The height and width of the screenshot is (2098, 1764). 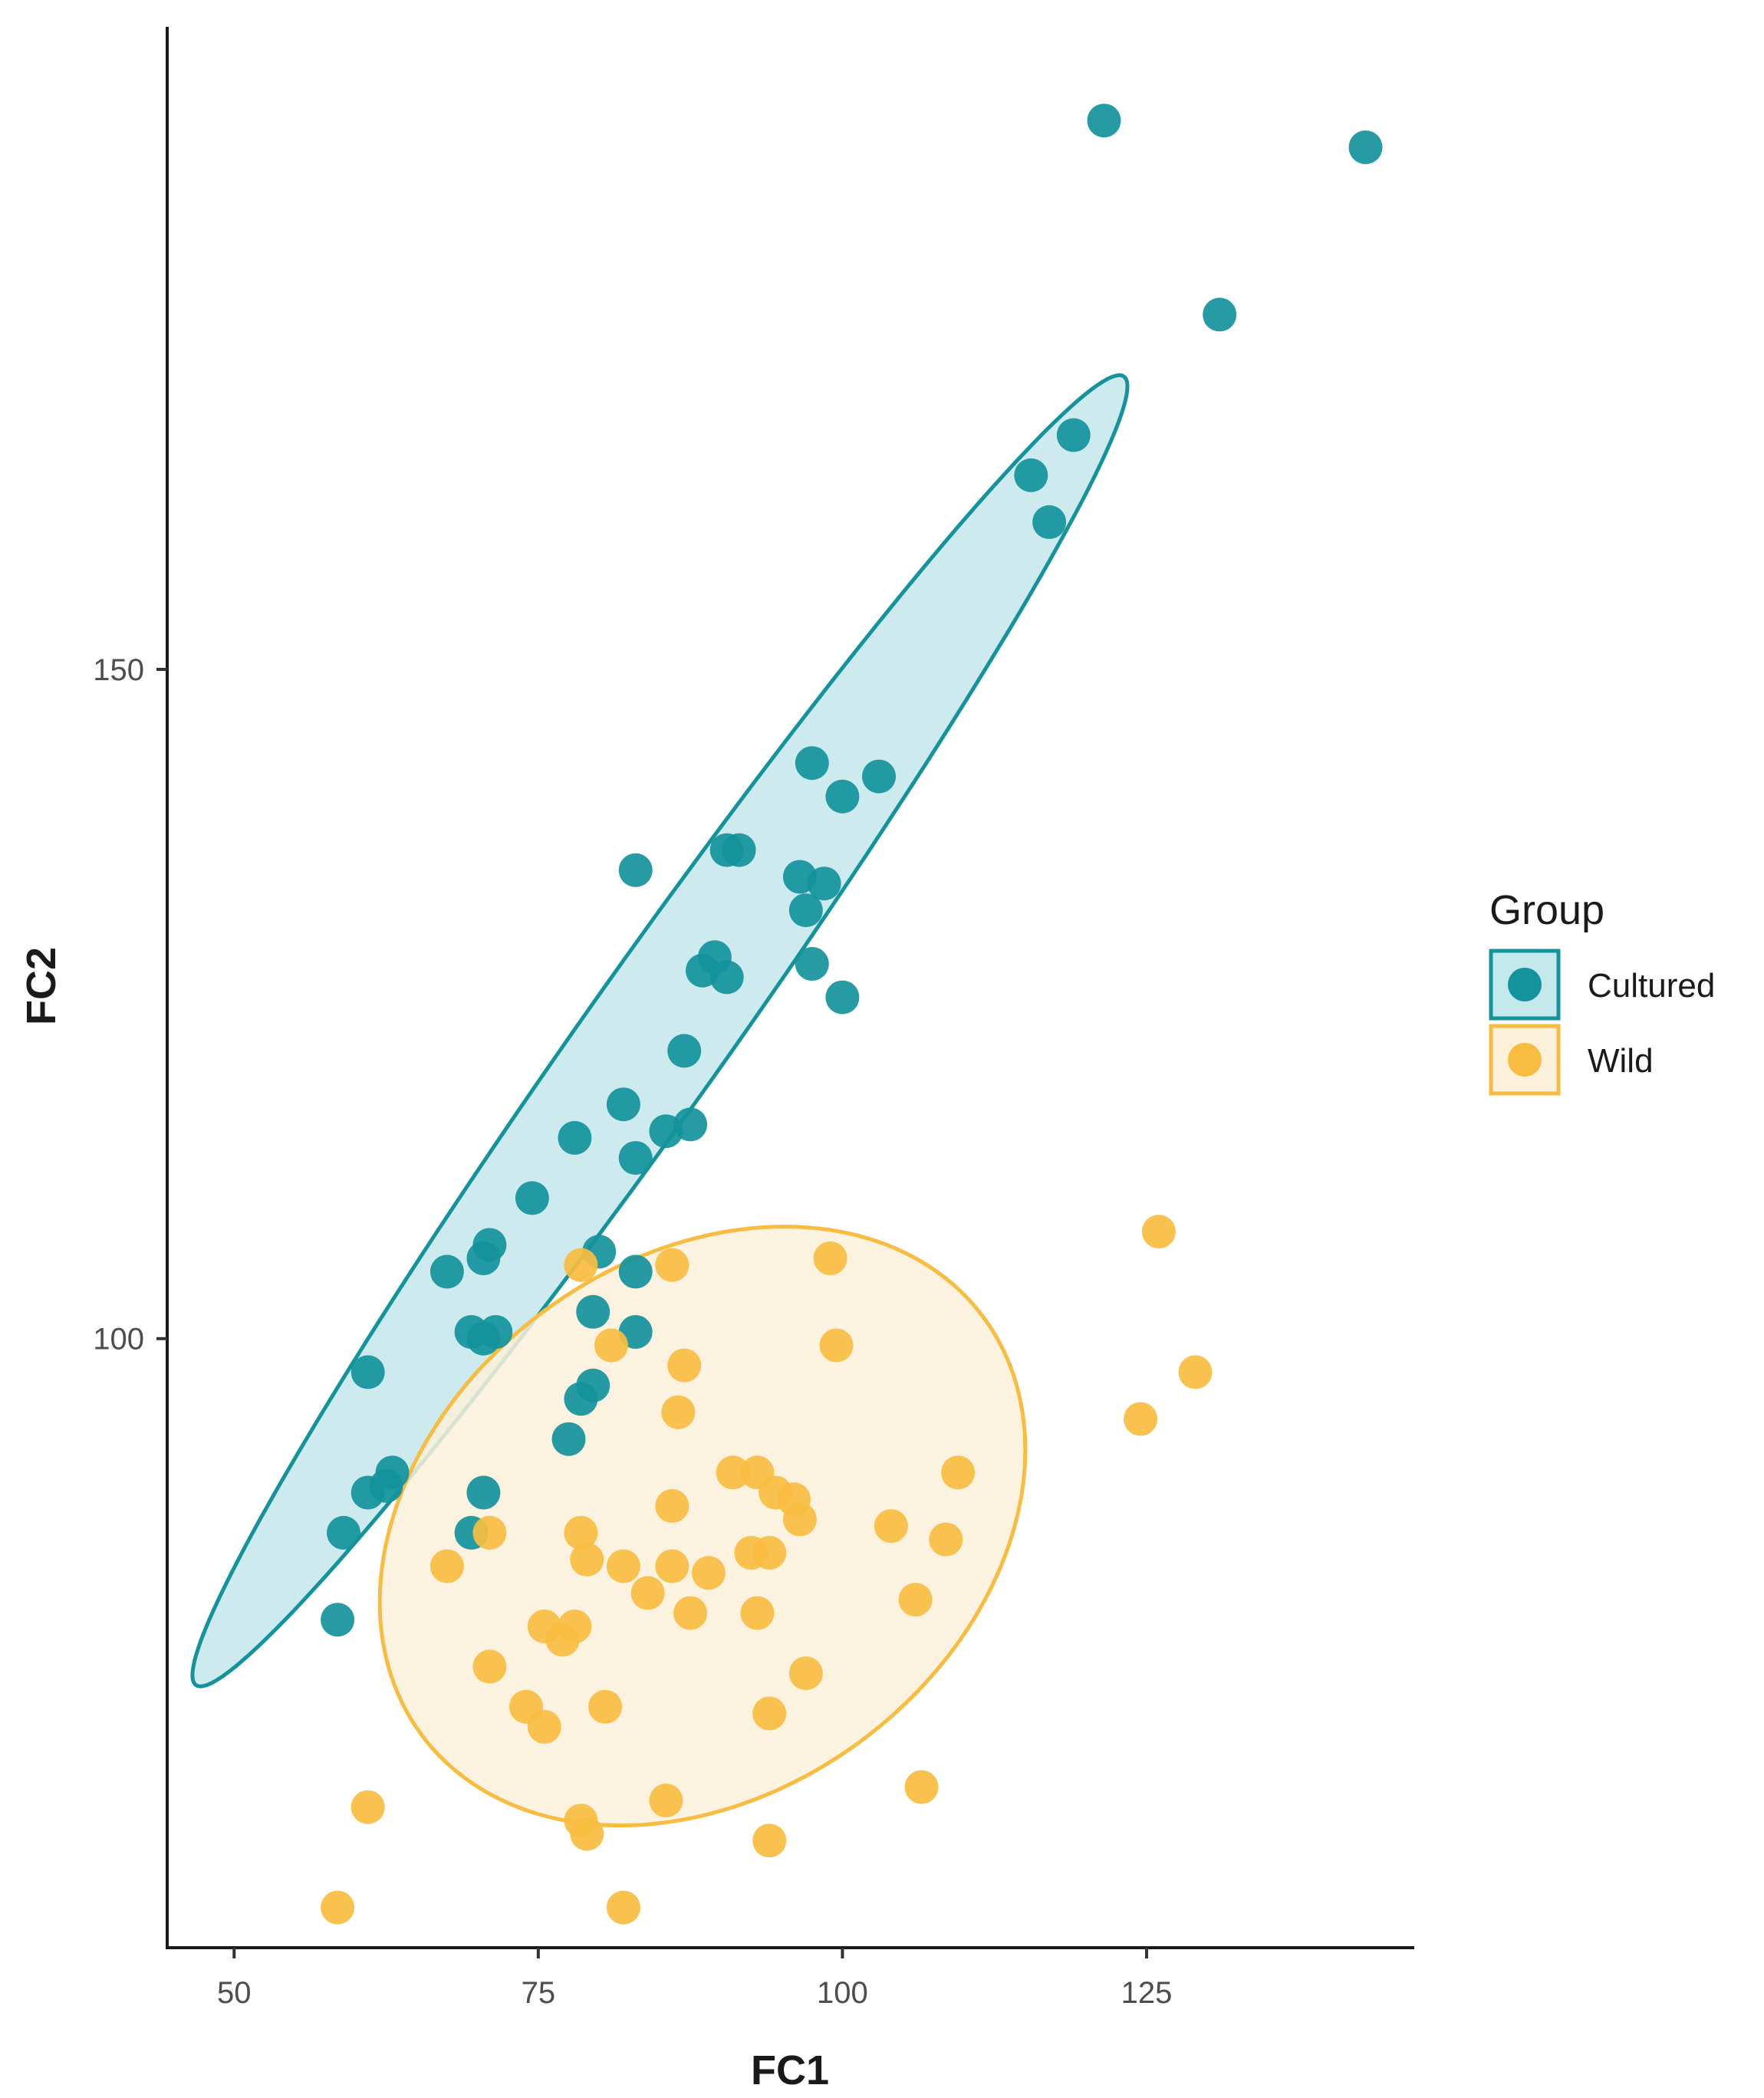 I want to click on wild-legend-marker, so click(x=1525, y=1060).